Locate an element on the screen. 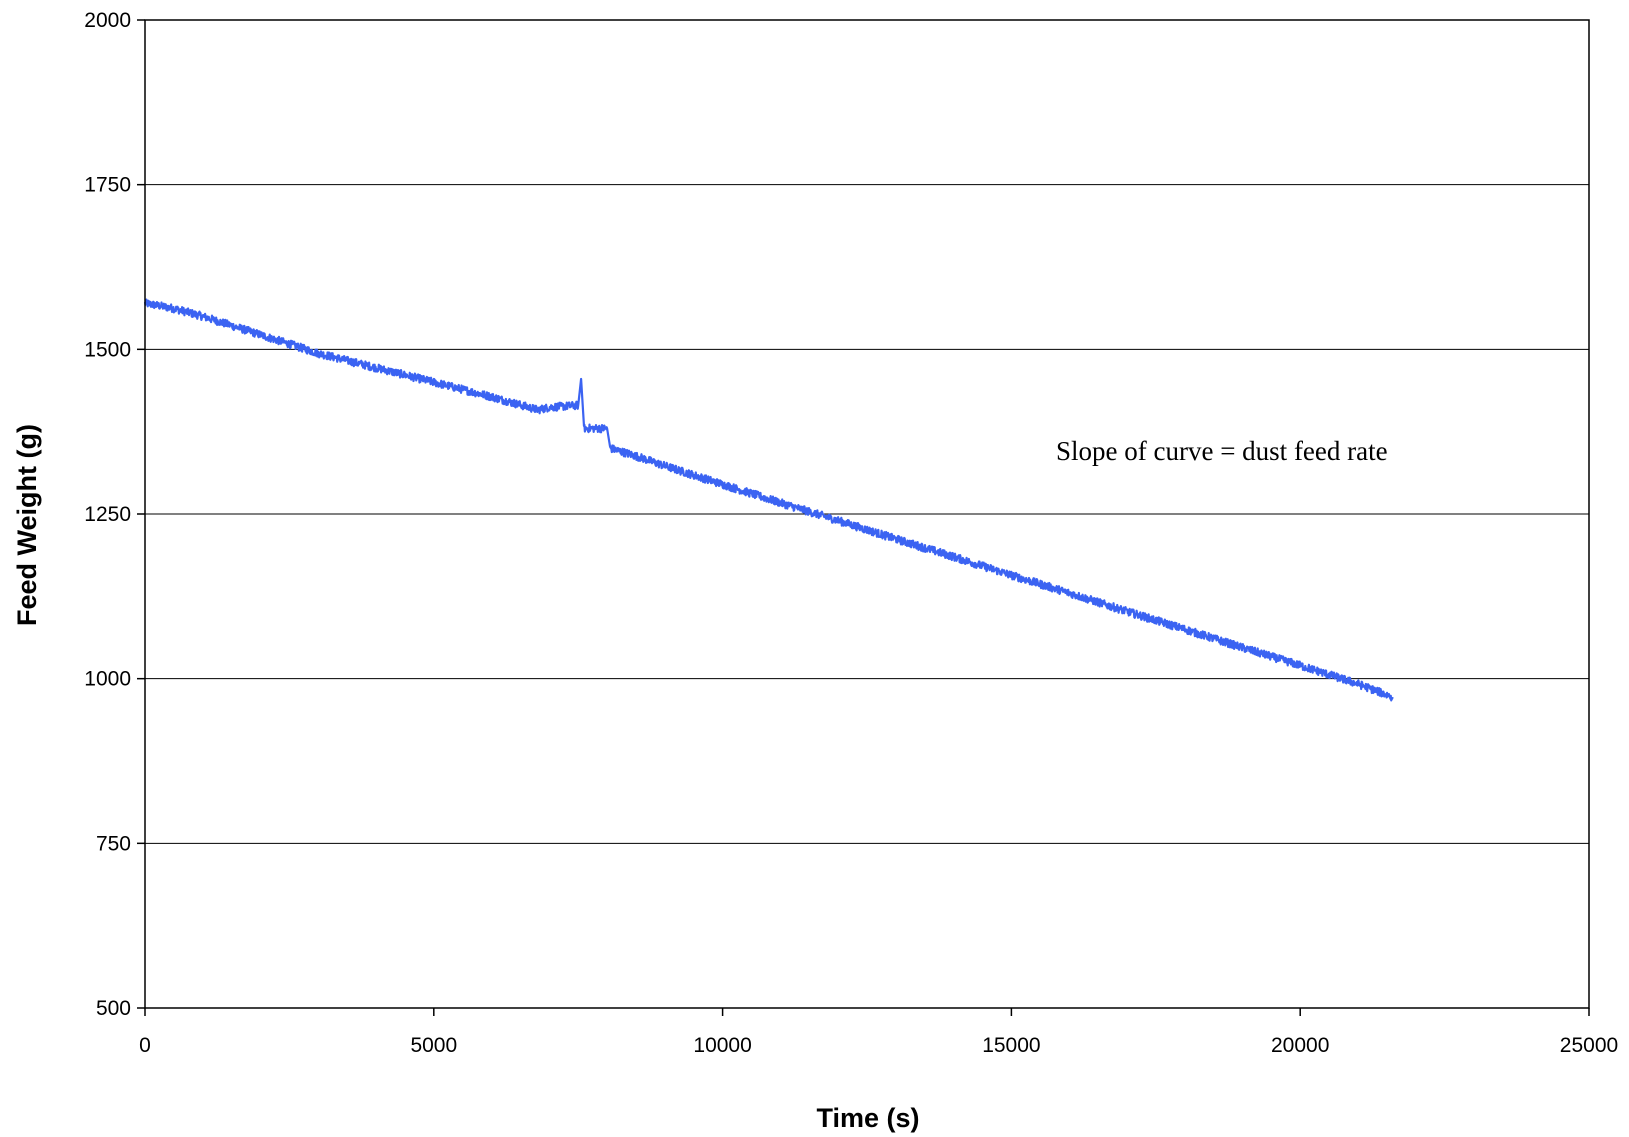 The height and width of the screenshot is (1137, 1629). y-tick-labels: 500 750 1000 1250 1500 1750 2000 is located at coordinates (107, 514).